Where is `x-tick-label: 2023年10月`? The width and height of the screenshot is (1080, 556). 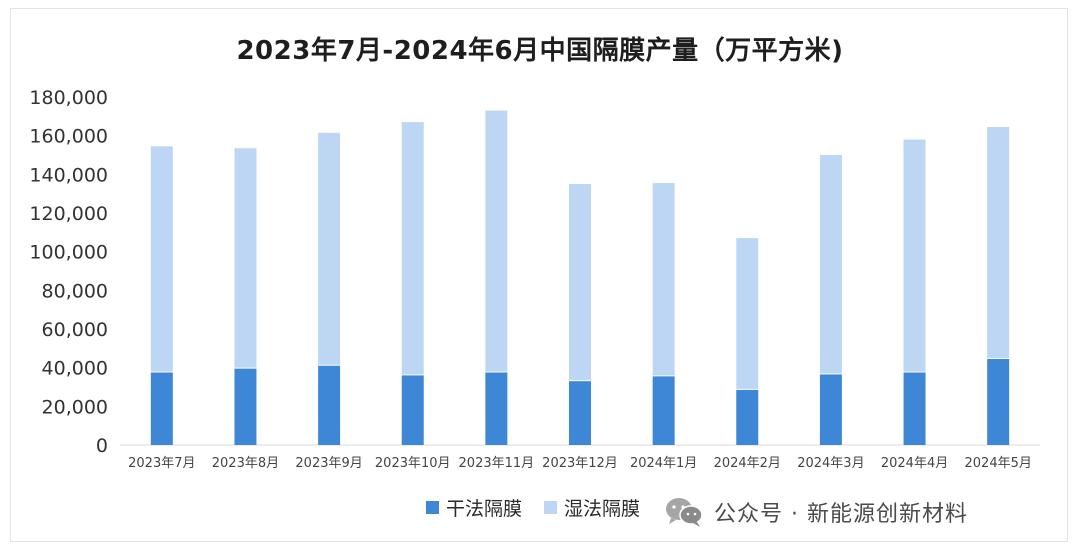 x-tick-label: 2023年10月 is located at coordinates (413, 463).